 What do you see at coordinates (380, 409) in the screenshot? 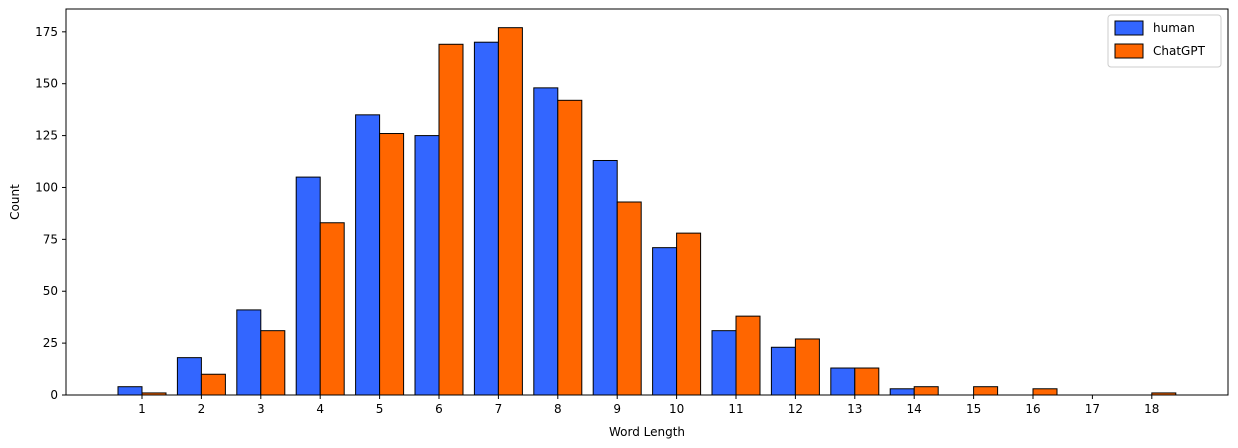
I see `x-tick-label-5: 5` at bounding box center [380, 409].